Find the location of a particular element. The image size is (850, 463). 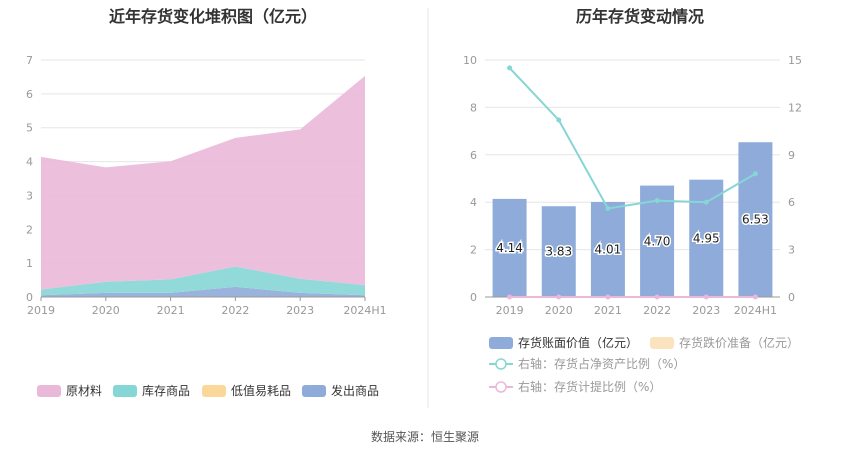

legend-label: 发出商品 is located at coordinates (355, 390).